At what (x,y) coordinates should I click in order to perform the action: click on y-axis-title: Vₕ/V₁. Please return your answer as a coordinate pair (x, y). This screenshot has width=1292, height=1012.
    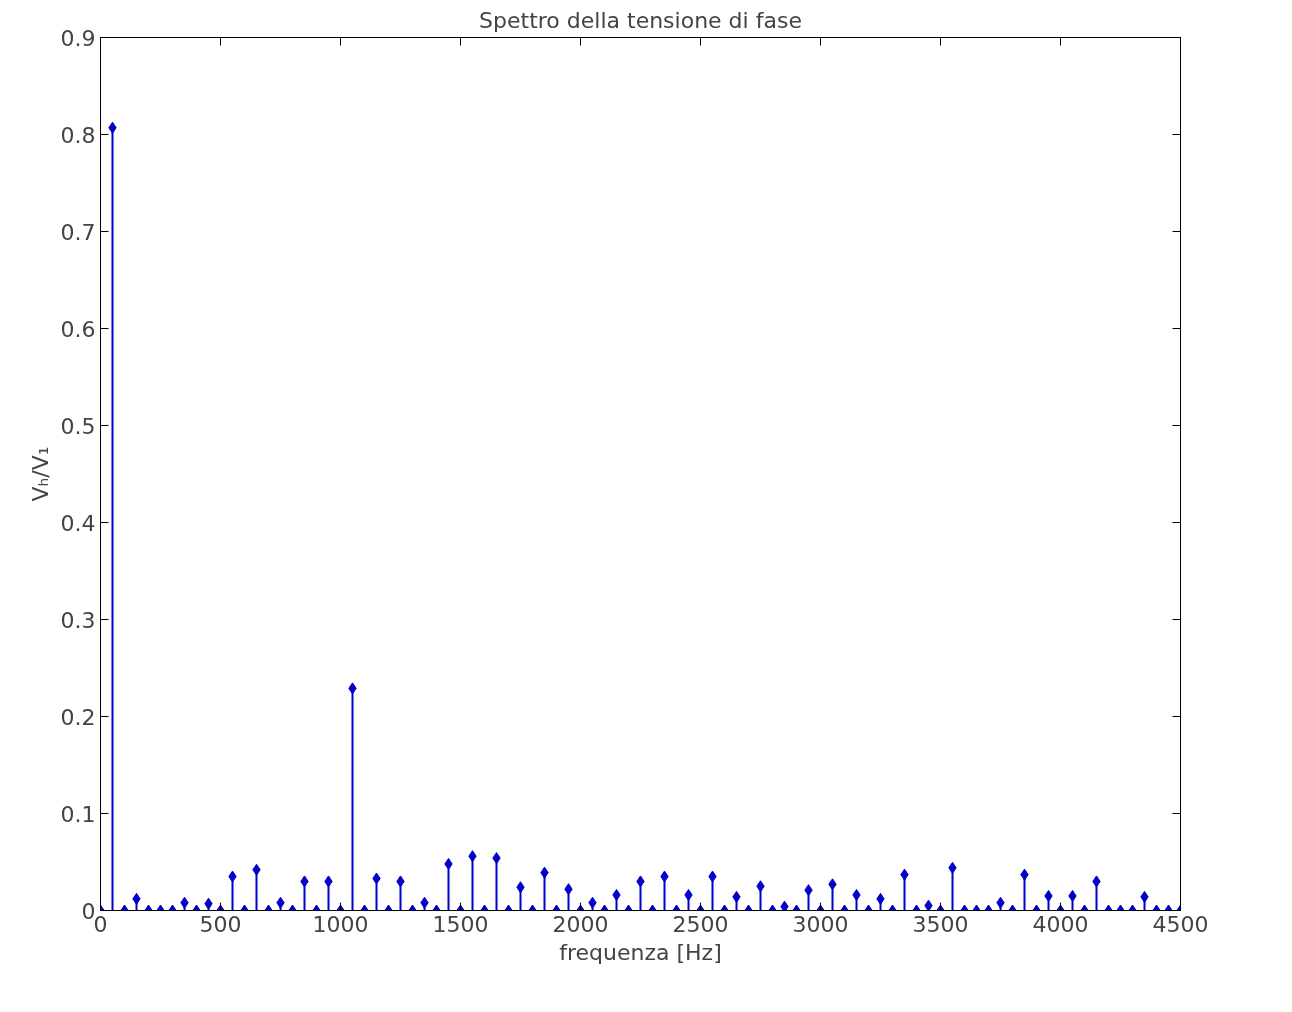
    Looking at the image, I should click on (40, 474).